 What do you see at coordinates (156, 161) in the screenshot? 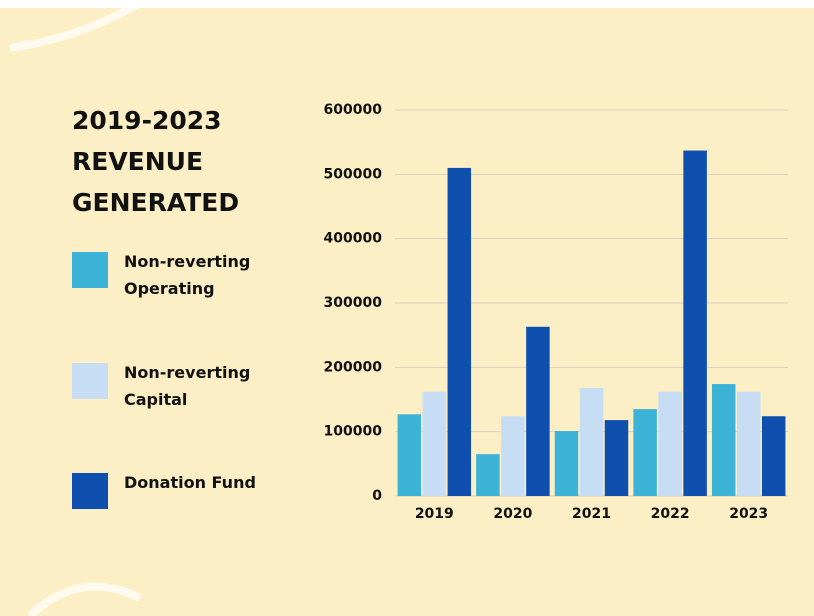
I see `chart-title: 2019-2023 REVENUE GENERATED` at bounding box center [156, 161].